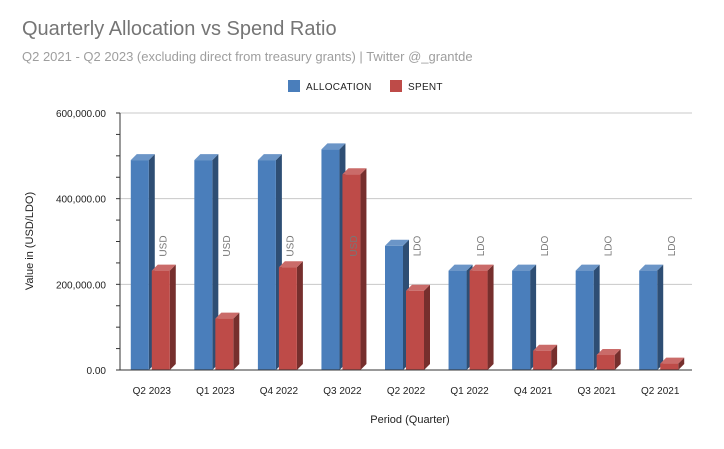 This screenshot has height=449, width=724. What do you see at coordinates (660, 391) in the screenshot?
I see `x-tick-label: Q2 2021` at bounding box center [660, 391].